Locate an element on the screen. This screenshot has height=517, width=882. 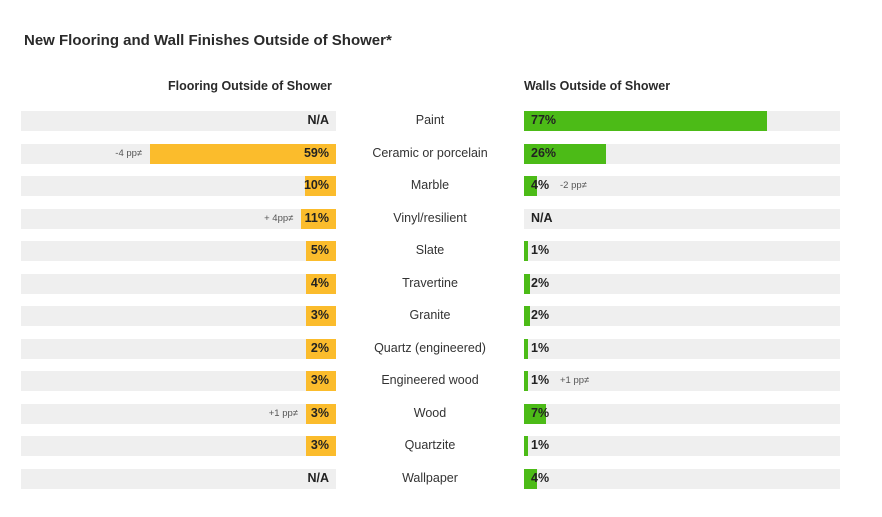
chart-row: 59% -4 pp≠ Ceramic or porcelain 26% is located at coordinates (441, 153).